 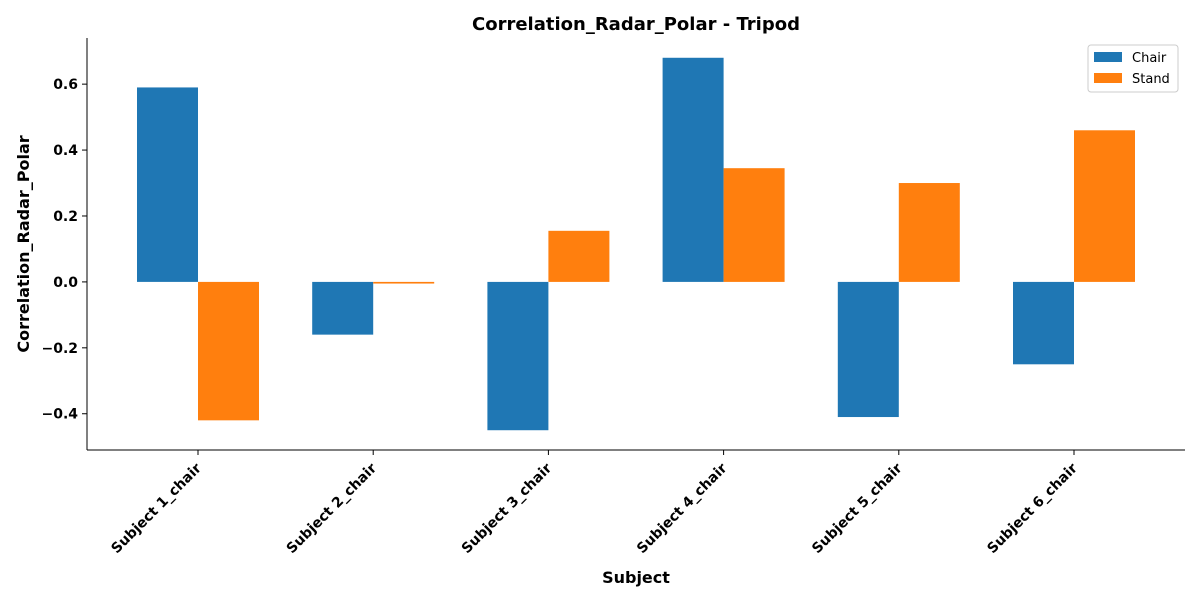 I want to click on y-tick-label: 0.2, so click(x=65, y=217).